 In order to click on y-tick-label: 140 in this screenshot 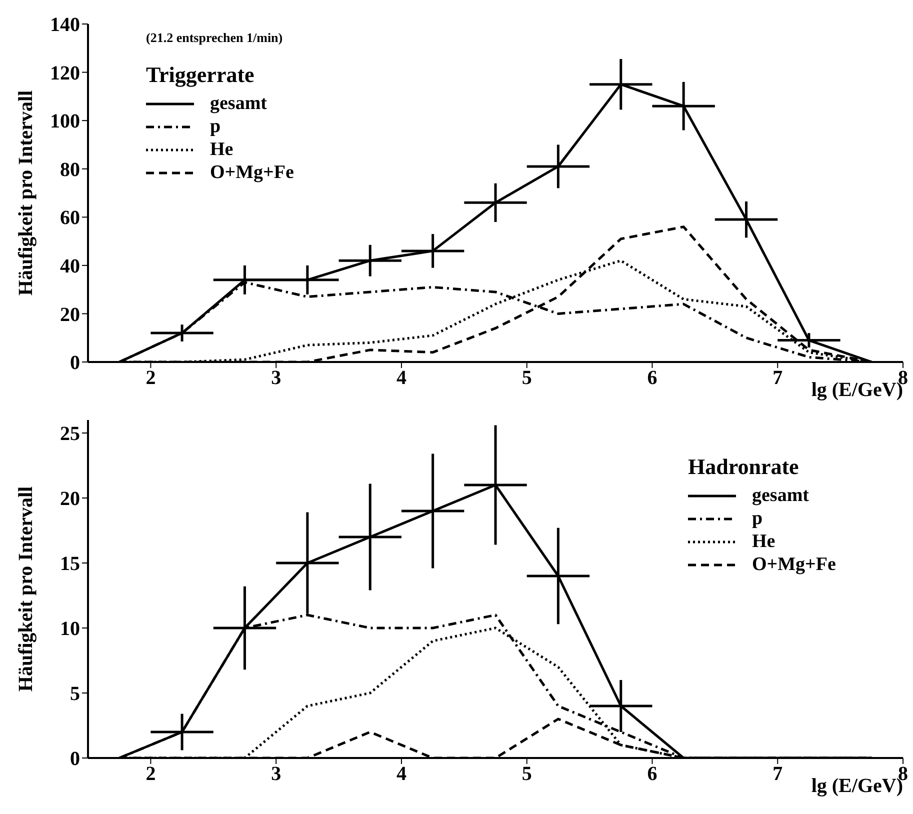, I will do `click(65, 25)`.